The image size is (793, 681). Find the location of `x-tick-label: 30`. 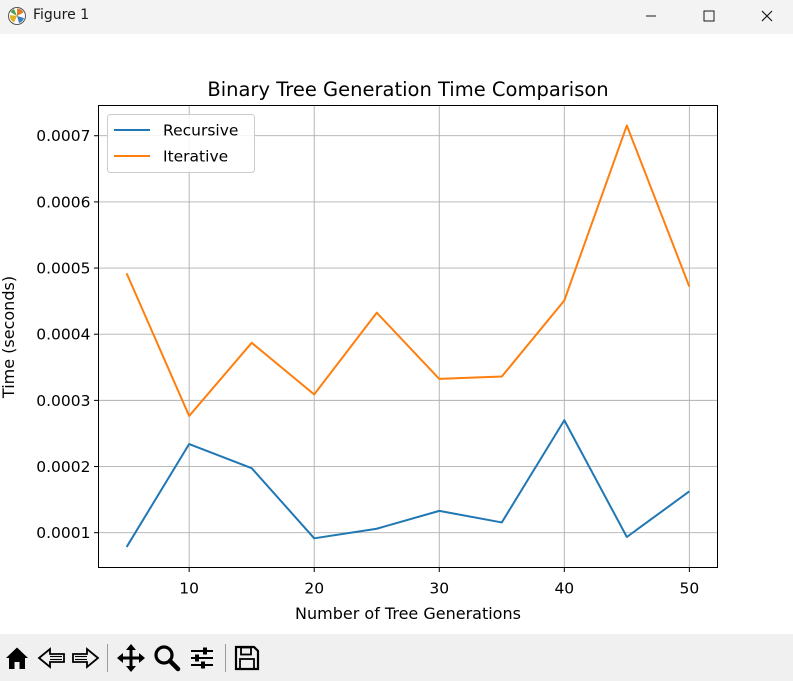

x-tick-label: 30 is located at coordinates (439, 589).